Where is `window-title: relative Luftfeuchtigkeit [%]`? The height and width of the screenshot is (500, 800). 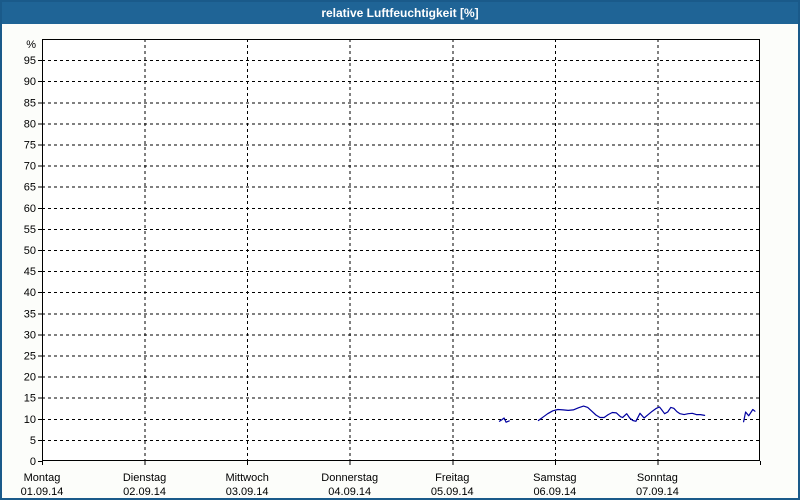 window-title: relative Luftfeuchtigkeit [%] is located at coordinates (400, 13).